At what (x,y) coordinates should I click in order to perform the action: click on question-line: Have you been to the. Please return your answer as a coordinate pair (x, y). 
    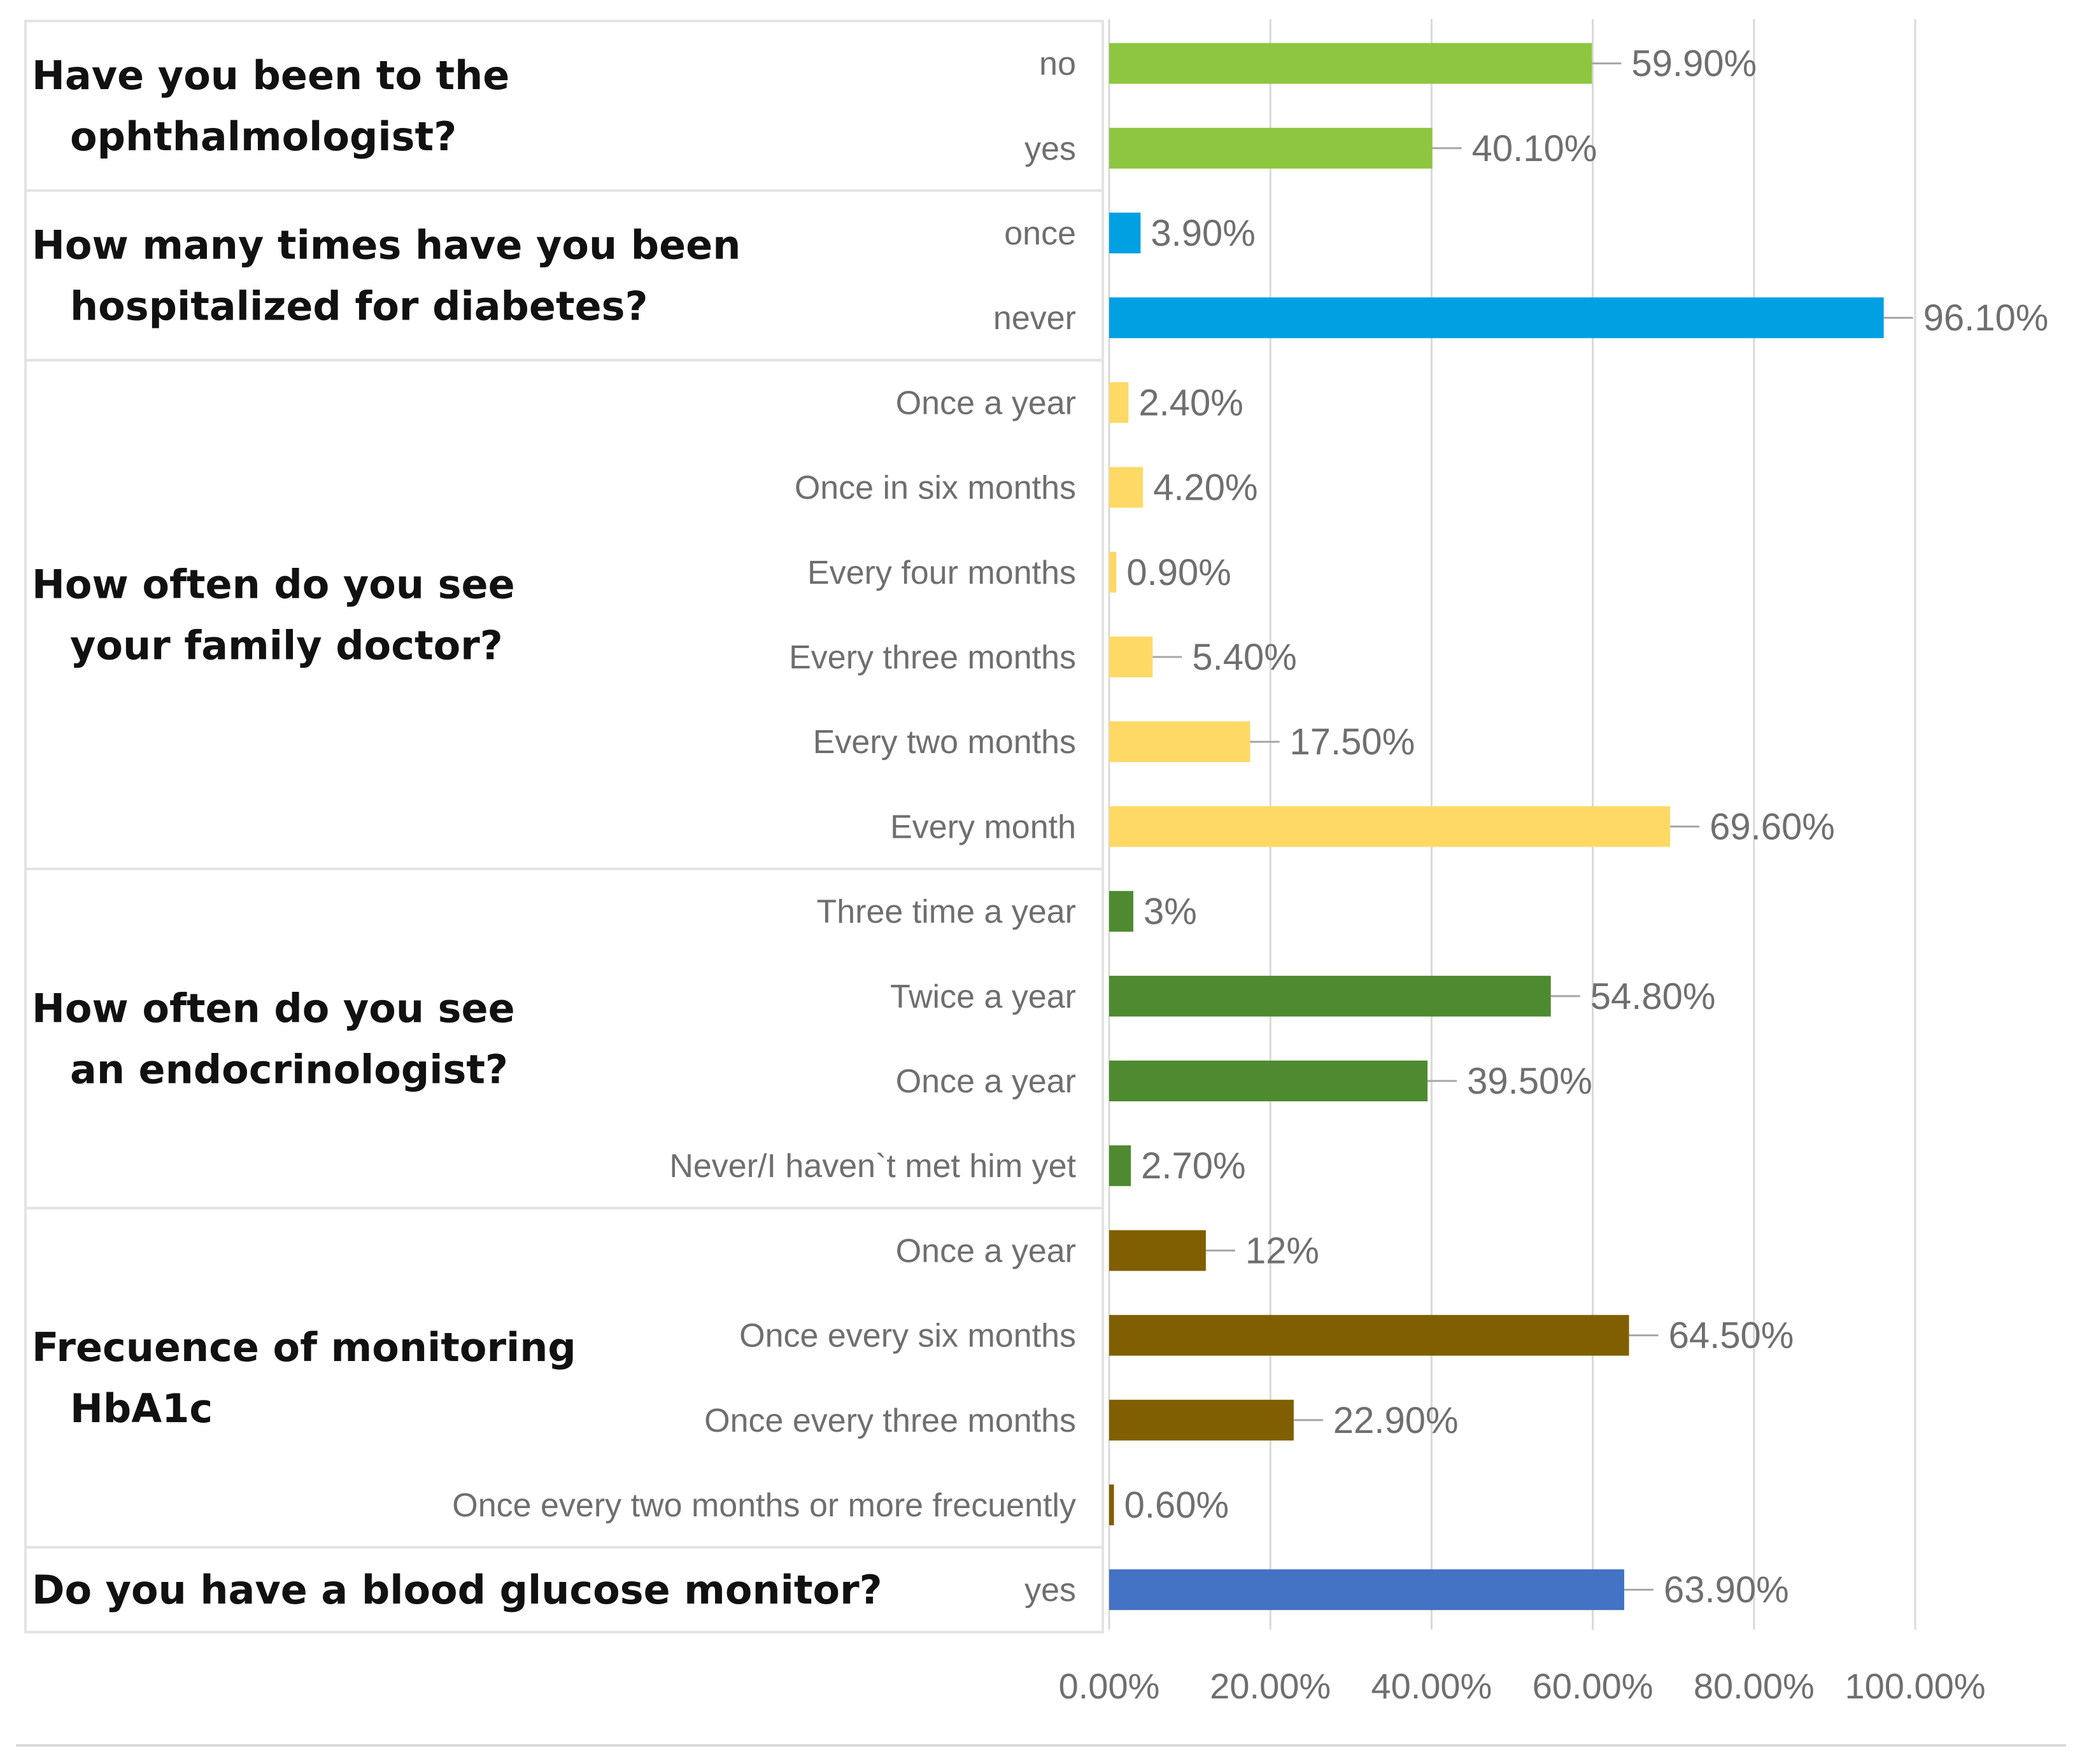
    Looking at the image, I should click on (270, 76).